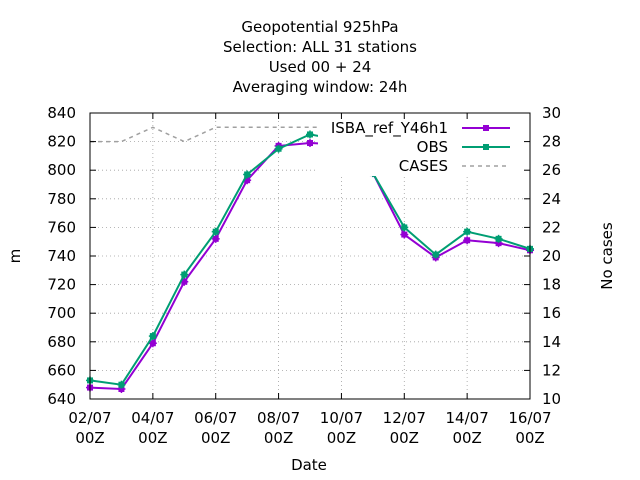 The width and height of the screenshot is (640, 480). What do you see at coordinates (309, 465) in the screenshot?
I see `x-axis-label: Date` at bounding box center [309, 465].